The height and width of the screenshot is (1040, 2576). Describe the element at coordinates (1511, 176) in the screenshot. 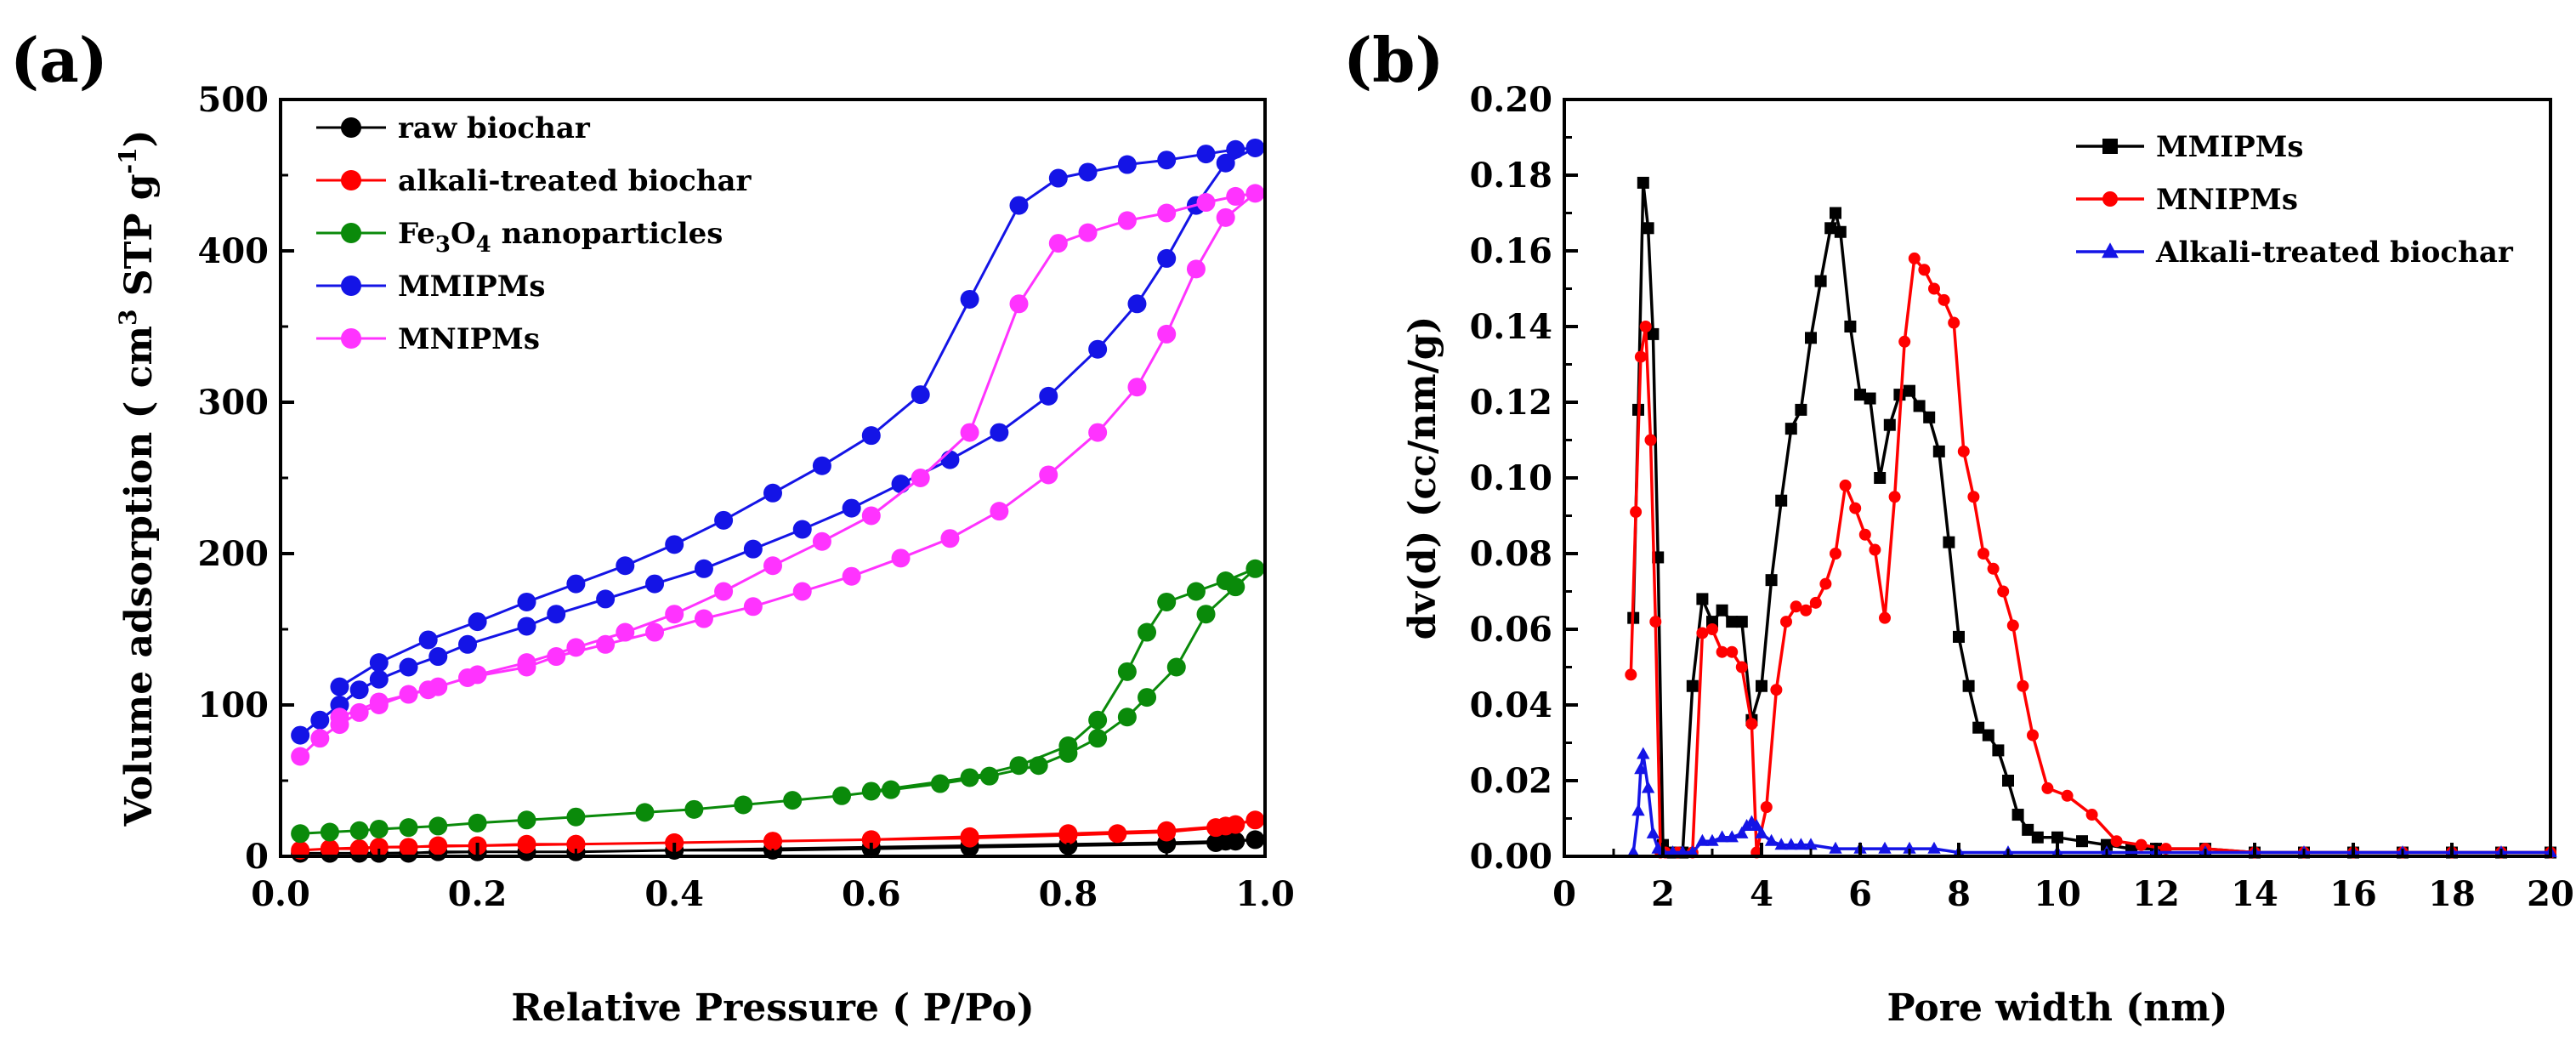

I see `panel-b-y-tick-label: 0.18` at that location.